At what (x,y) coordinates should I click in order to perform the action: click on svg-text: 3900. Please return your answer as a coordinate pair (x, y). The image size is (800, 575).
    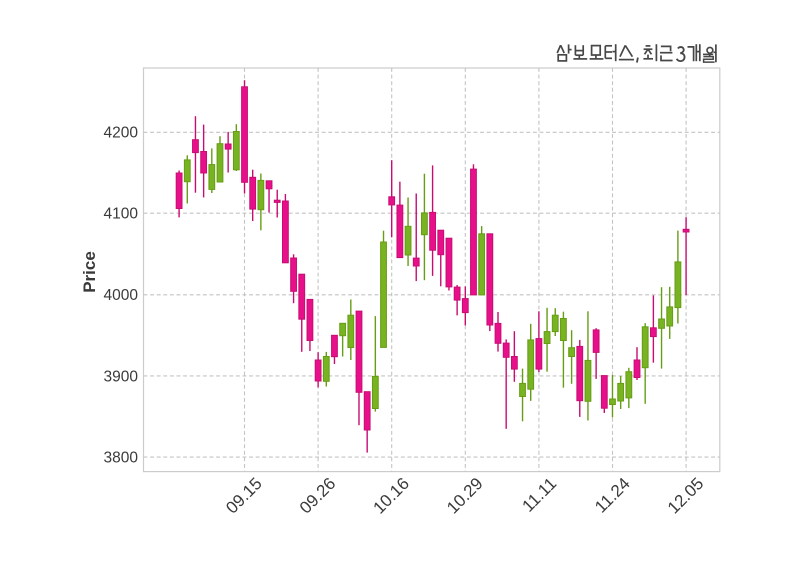
    Looking at the image, I should click on (121, 376).